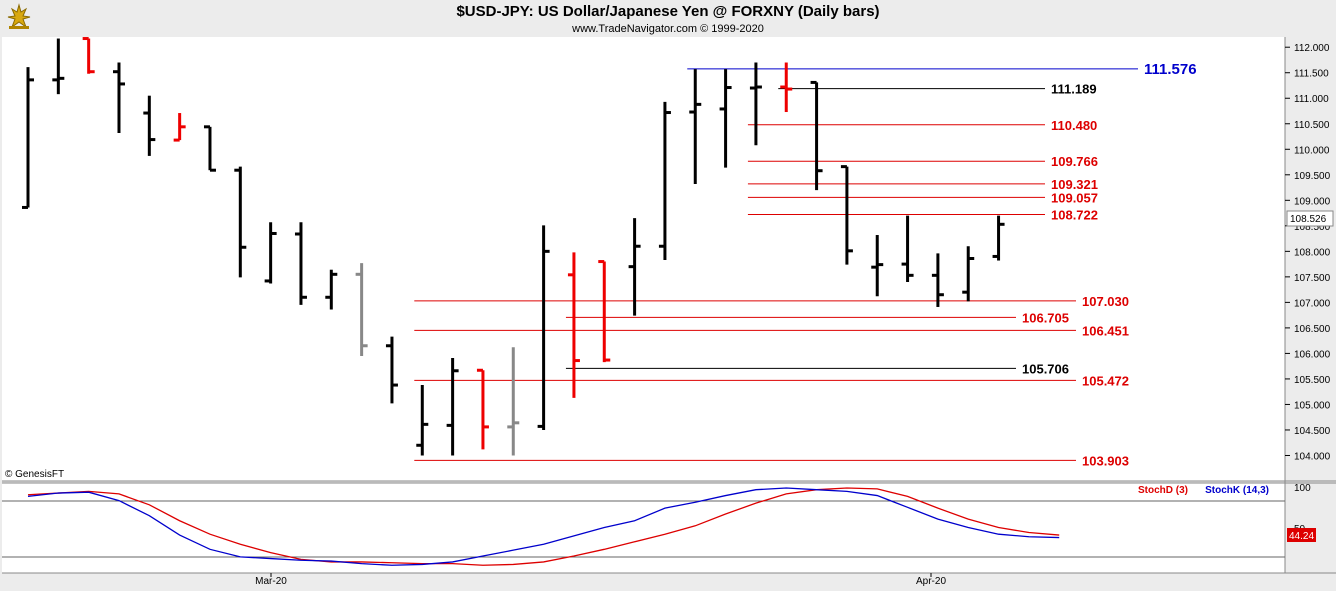  What do you see at coordinates (1312, 125) in the screenshot?
I see `price-tick-label: 110.500` at bounding box center [1312, 125].